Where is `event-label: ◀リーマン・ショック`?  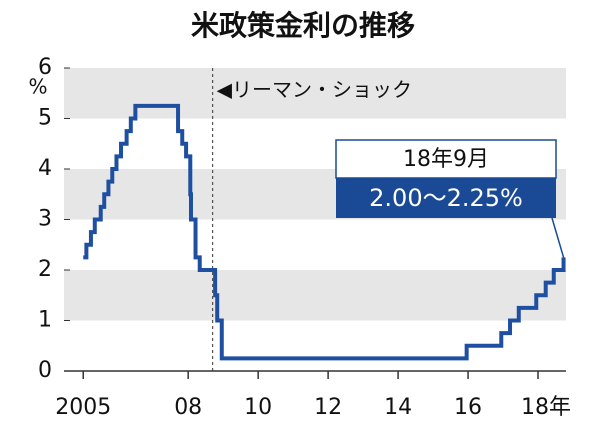
event-label: ◀リーマン・ショック is located at coordinates (314, 90).